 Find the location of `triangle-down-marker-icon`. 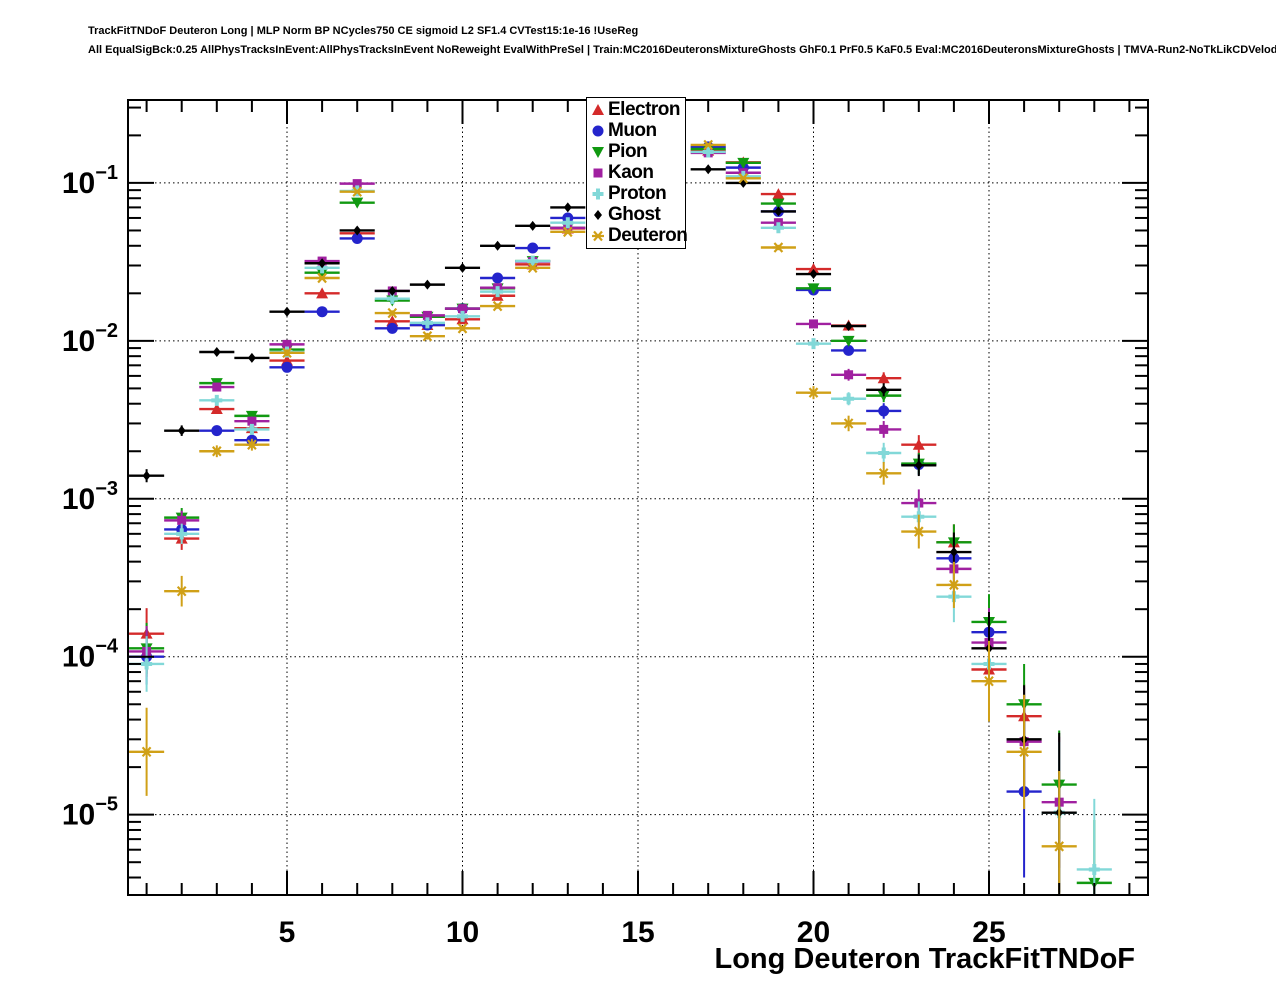

triangle-down-marker-icon is located at coordinates (598, 152).